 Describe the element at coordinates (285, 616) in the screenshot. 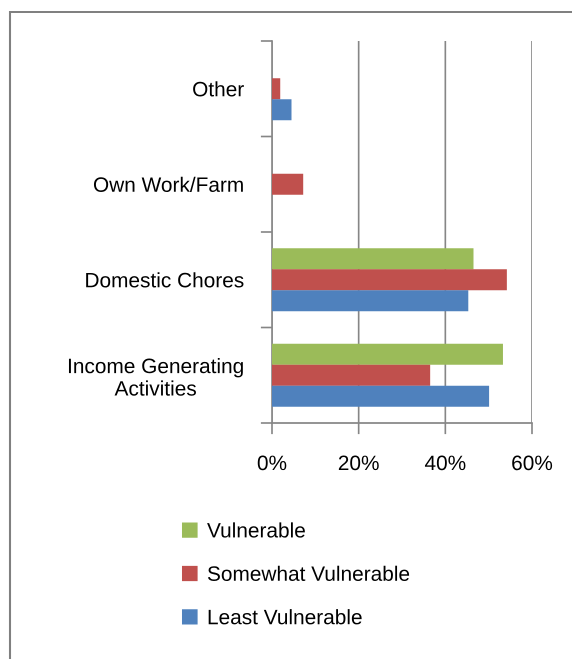

I see `legend-label: Least Vulnerable` at that location.